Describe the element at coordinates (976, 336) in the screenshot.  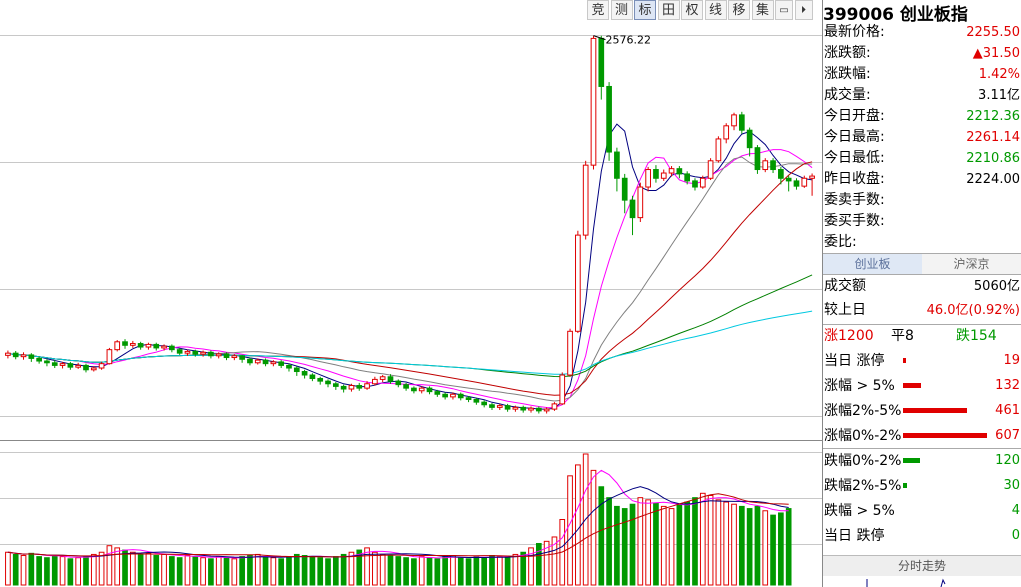
I see `decline-count: 跌154` at that location.